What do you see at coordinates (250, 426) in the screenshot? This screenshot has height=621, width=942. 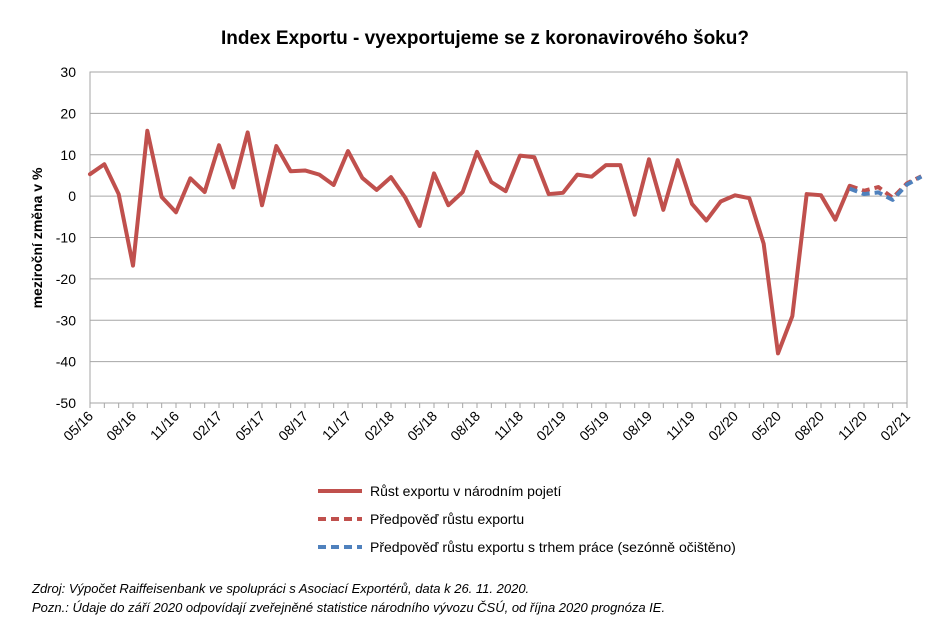 I see `x-tick-label: 05/17` at bounding box center [250, 426].